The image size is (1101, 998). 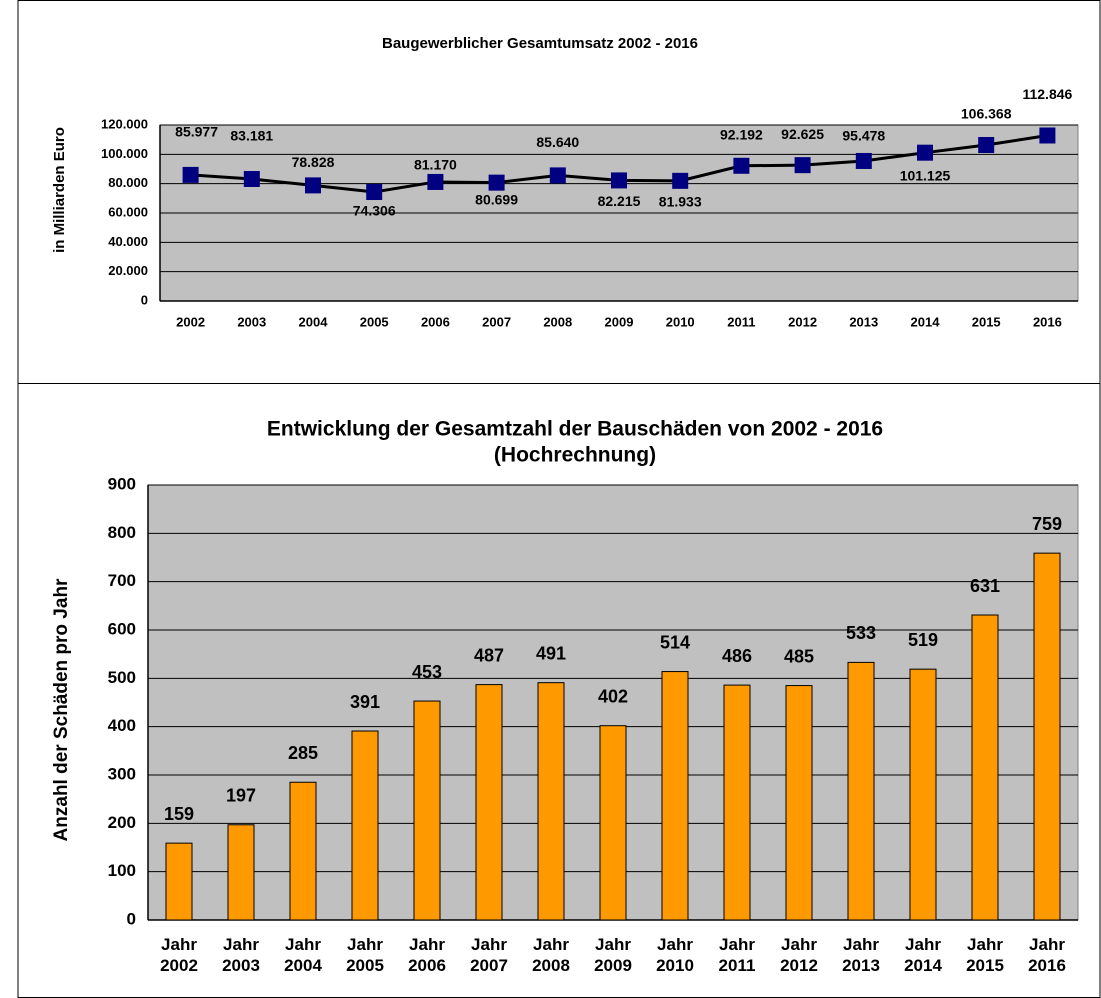 What do you see at coordinates (314, 321) in the screenshot?
I see `x-tick-label: 2004` at bounding box center [314, 321].